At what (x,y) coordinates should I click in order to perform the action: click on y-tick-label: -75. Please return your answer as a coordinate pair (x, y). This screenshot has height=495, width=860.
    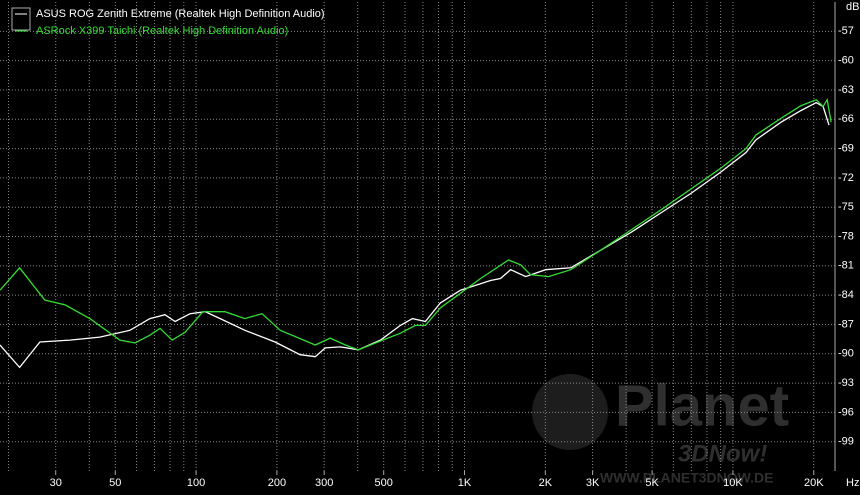
    Looking at the image, I should click on (846, 207).